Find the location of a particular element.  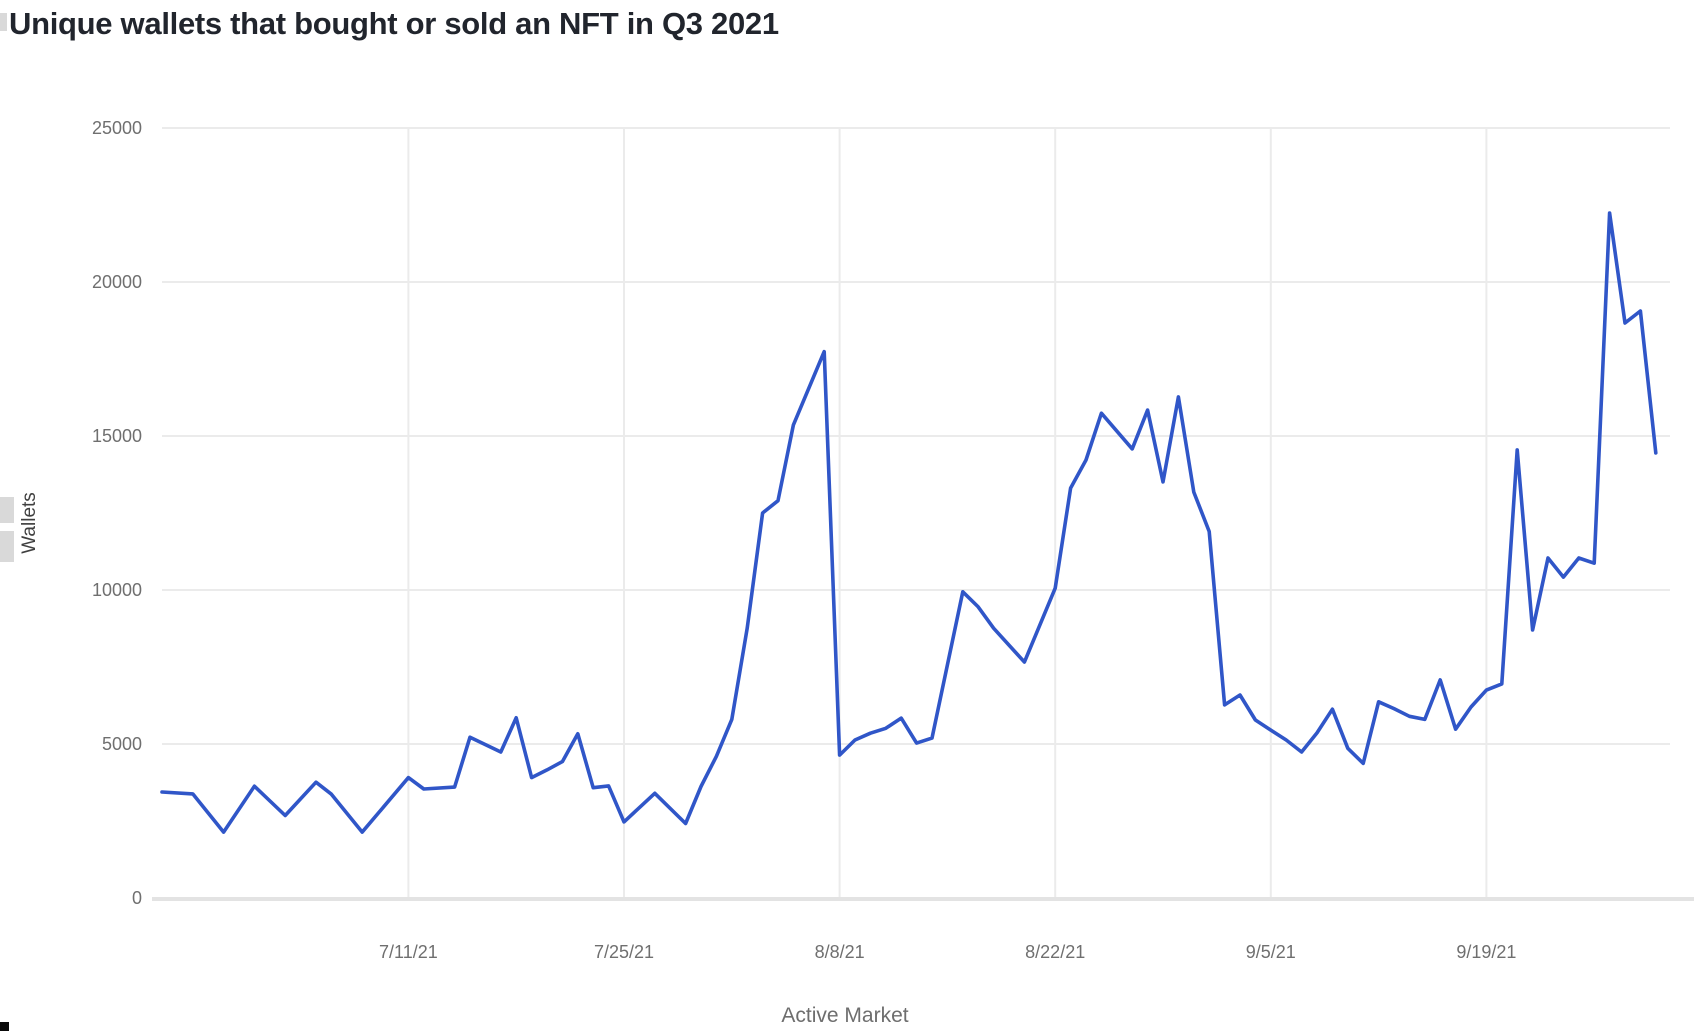

x-tick-label: 8/8/21 is located at coordinates (839, 952).